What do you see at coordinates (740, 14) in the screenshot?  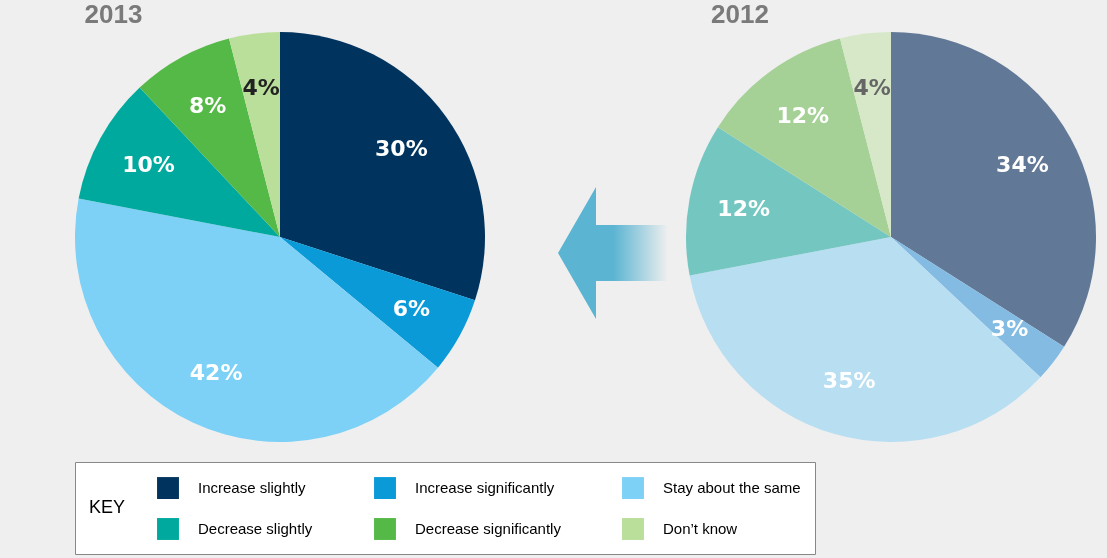 I see `chart-title: 2012` at bounding box center [740, 14].